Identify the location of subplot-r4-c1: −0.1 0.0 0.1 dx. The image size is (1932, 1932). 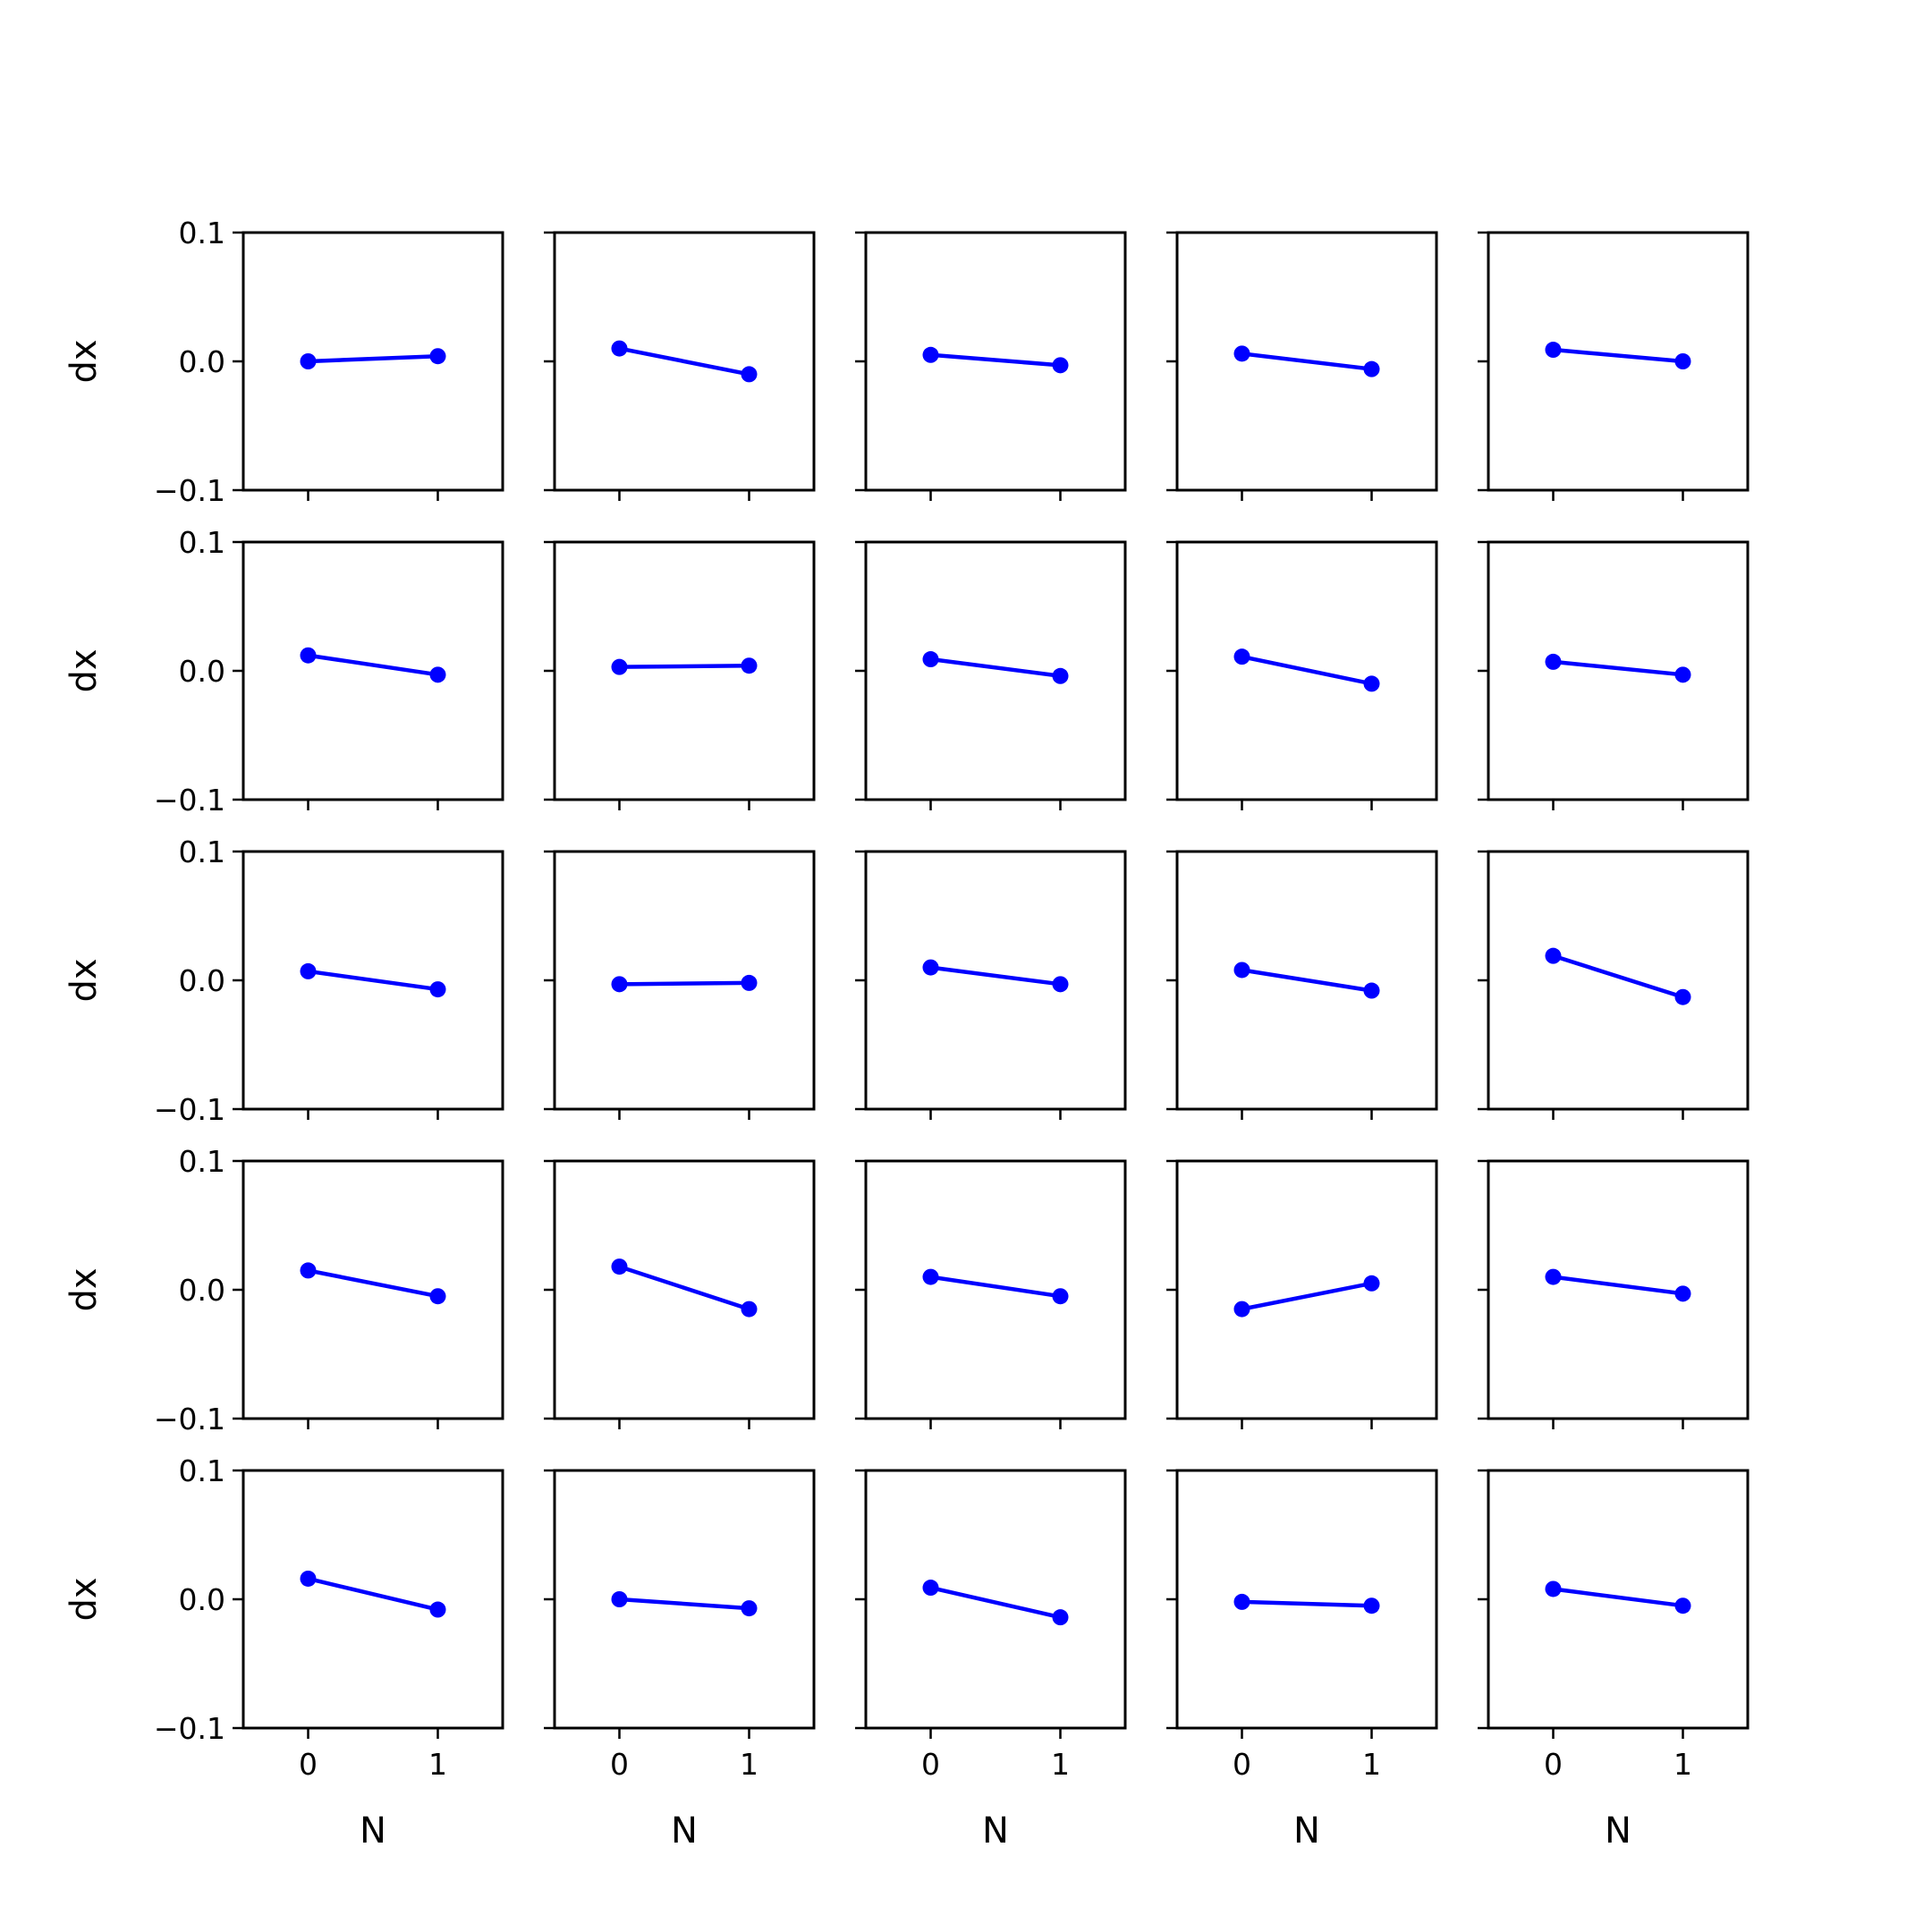
(284, 1290).